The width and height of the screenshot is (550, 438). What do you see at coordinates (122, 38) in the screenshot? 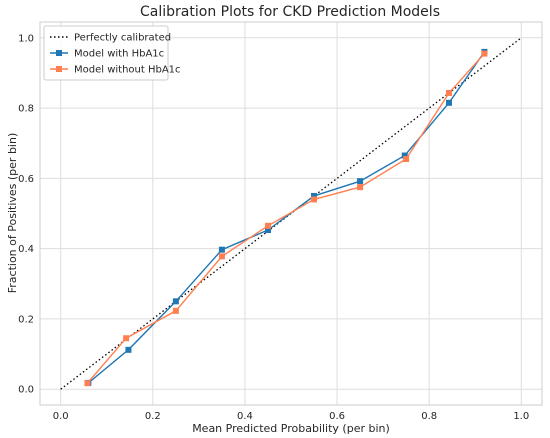
I see `legend-label: Perfectly calibrated` at bounding box center [122, 38].